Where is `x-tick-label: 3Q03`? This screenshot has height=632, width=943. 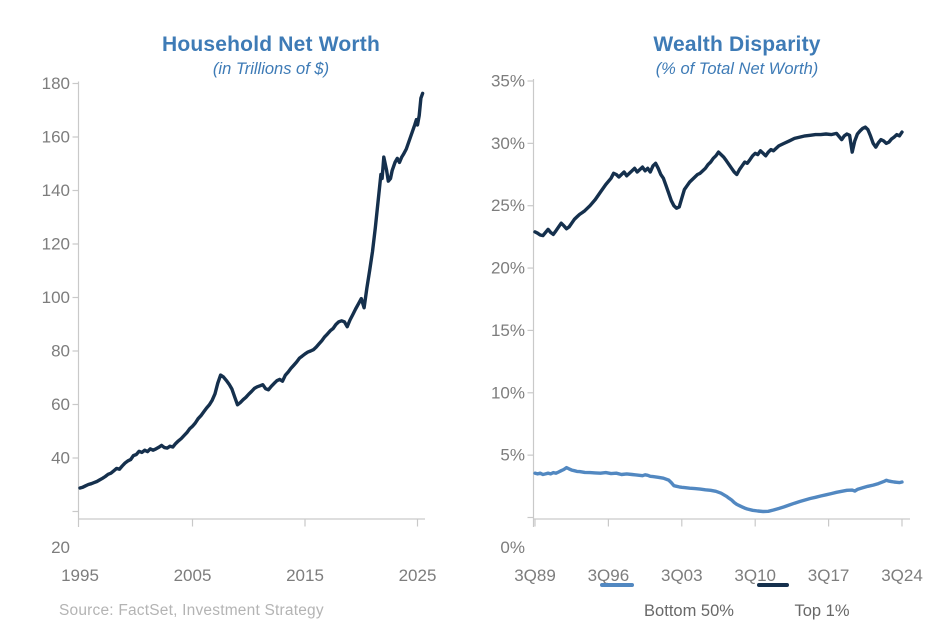 x-tick-label: 3Q03 is located at coordinates (682, 575).